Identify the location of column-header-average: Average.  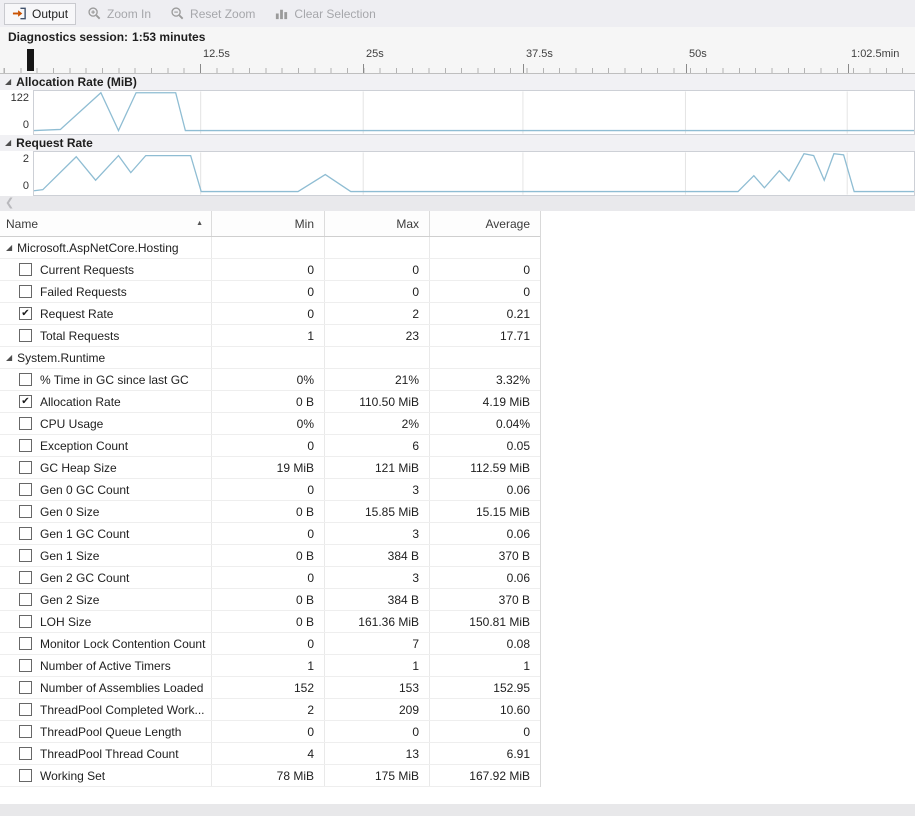
(485, 223).